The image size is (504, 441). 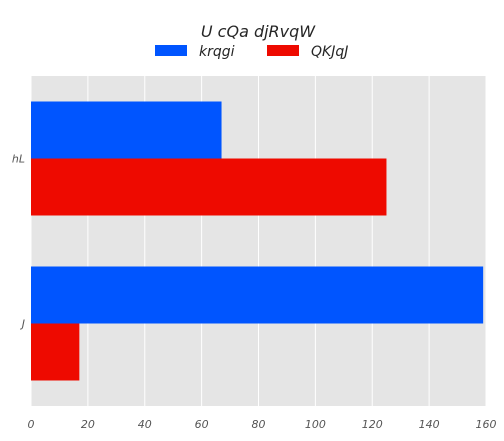 What do you see at coordinates (126, 130) in the screenshot?
I see `bar-krqgi-hl` at bounding box center [126, 130].